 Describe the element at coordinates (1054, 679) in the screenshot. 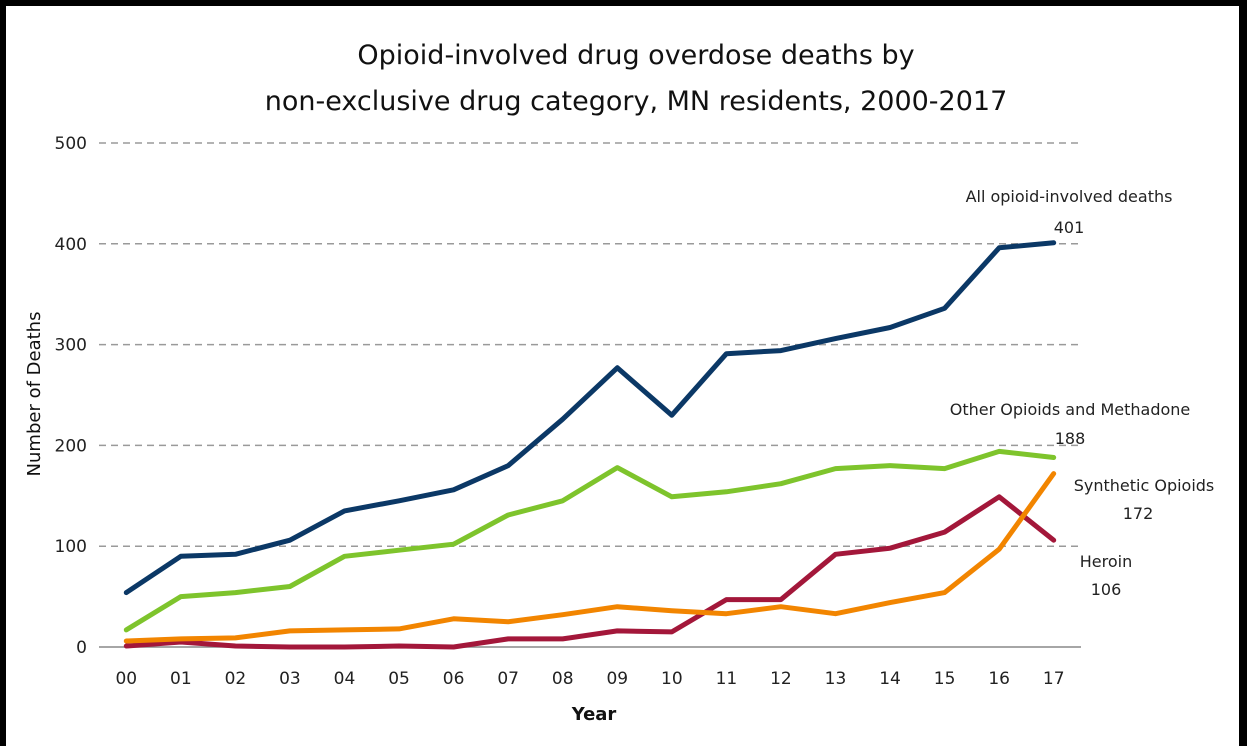

I see `x-tick-label: 17` at that location.